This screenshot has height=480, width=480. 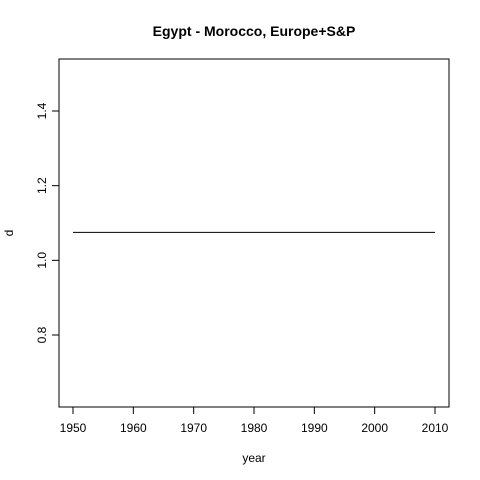 I want to click on x-tick-label: 2010, so click(x=435, y=428).